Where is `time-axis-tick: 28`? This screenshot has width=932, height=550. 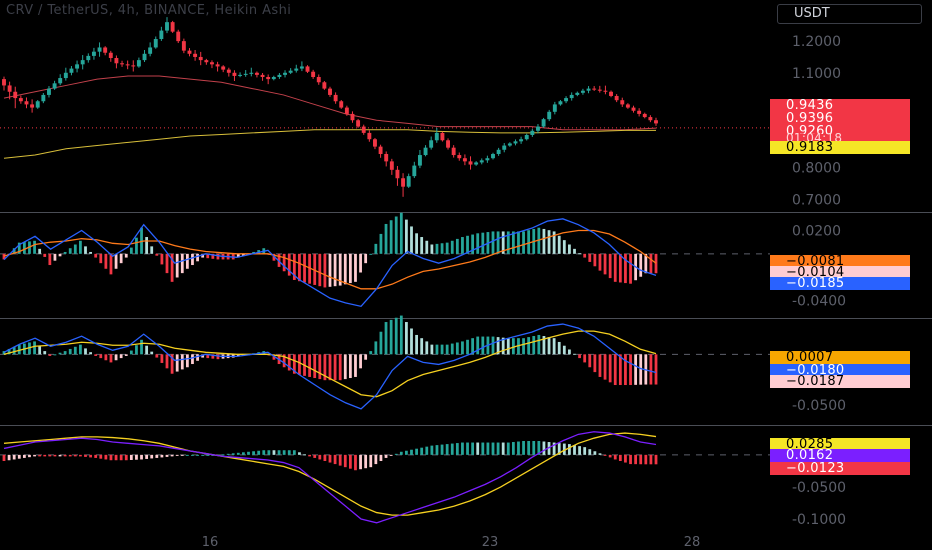 time-axis-tick: 28 is located at coordinates (692, 542).